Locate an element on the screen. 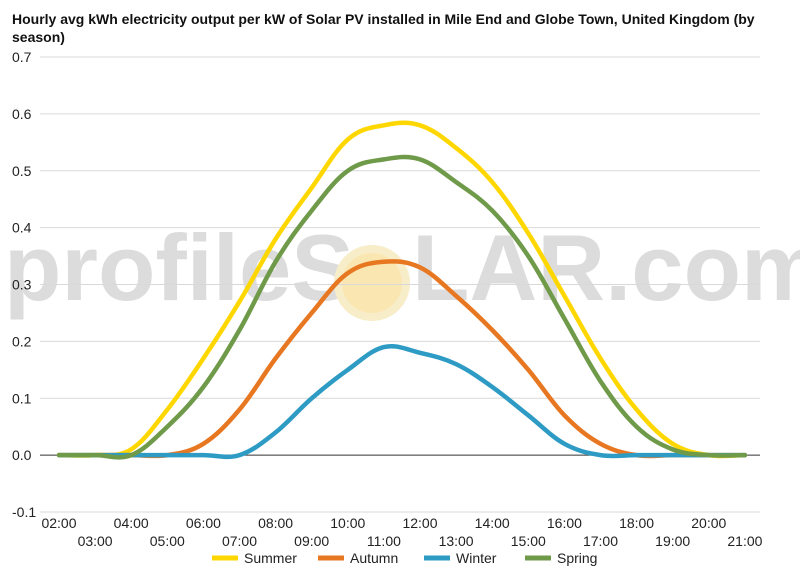  y-tick-label: 0.2 is located at coordinates (22, 341).